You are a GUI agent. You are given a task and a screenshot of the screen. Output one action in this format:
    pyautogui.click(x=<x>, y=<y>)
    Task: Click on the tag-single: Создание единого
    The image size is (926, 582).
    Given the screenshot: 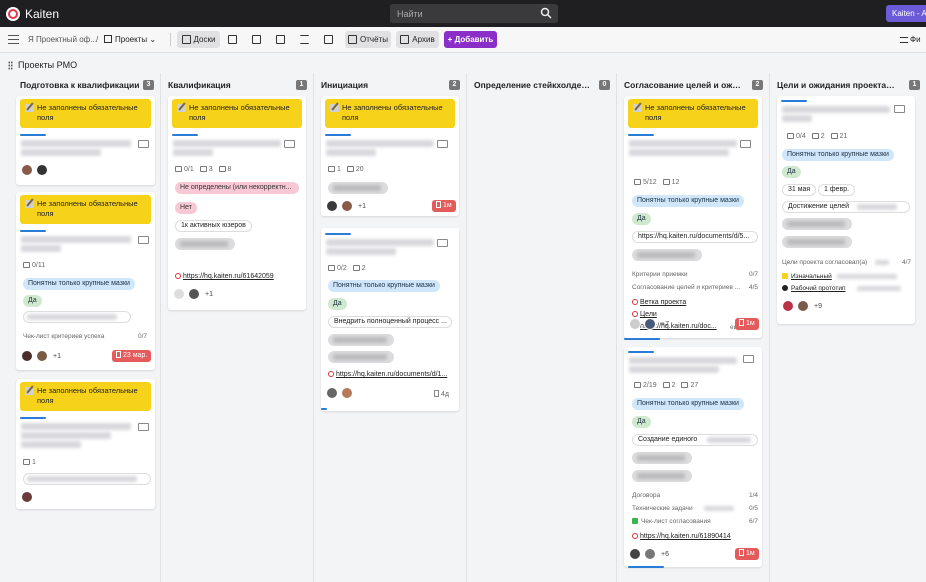 What is the action you would take?
    pyautogui.click(x=695, y=440)
    